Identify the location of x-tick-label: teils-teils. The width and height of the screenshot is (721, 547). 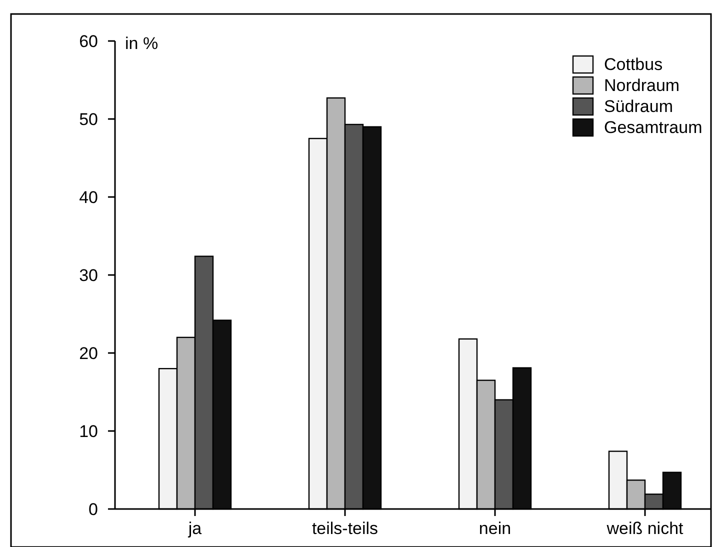
(345, 528).